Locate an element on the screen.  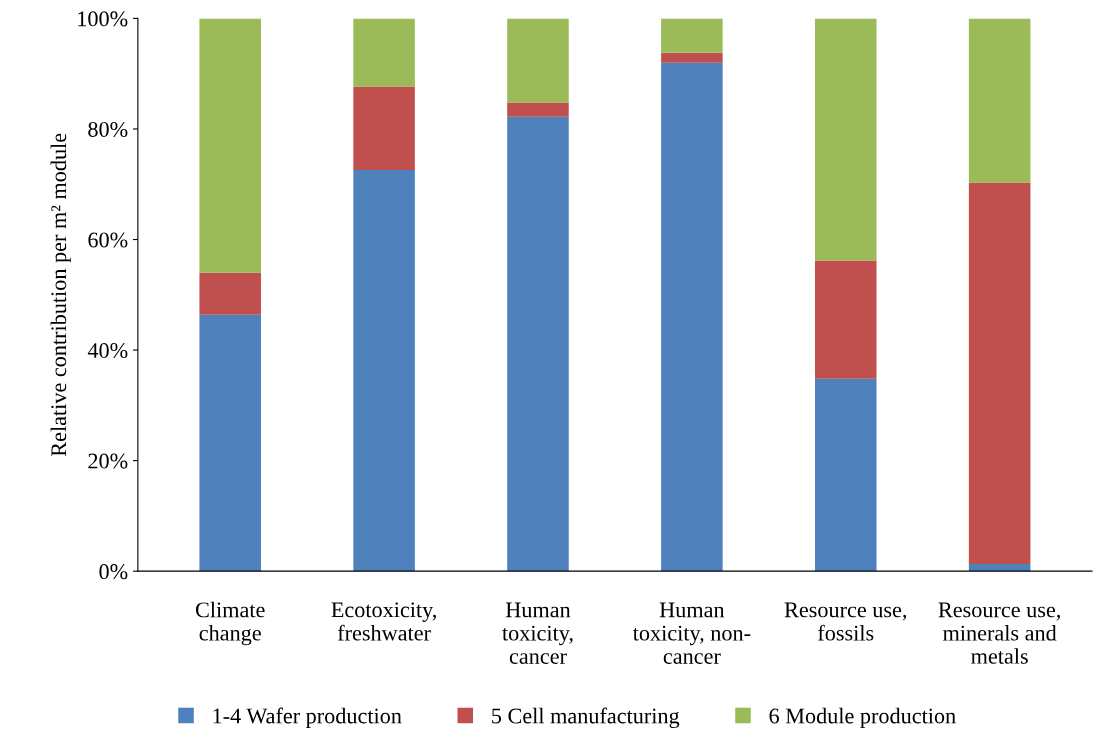
x-tick-label: Human toxicity, cancer is located at coordinates (537, 633).